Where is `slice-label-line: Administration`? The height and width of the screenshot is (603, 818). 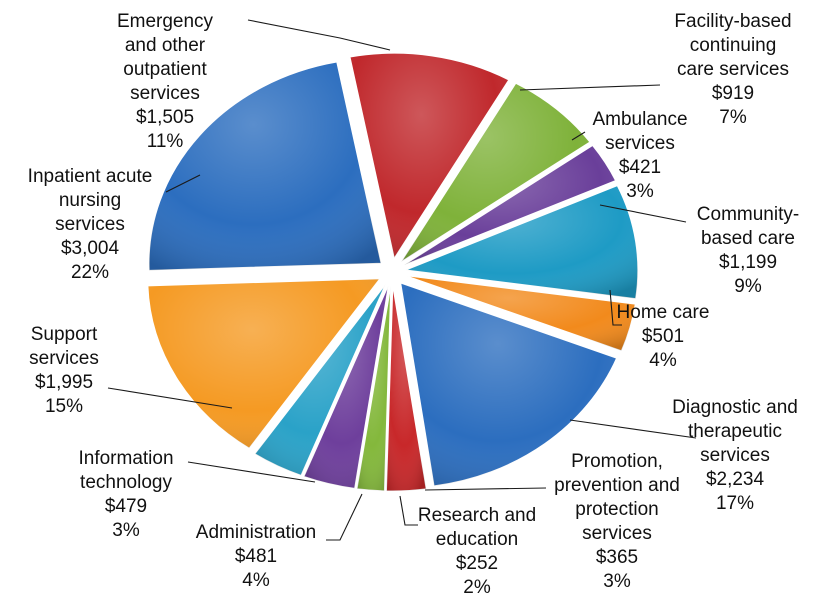 slice-label-line: Administration is located at coordinates (256, 532).